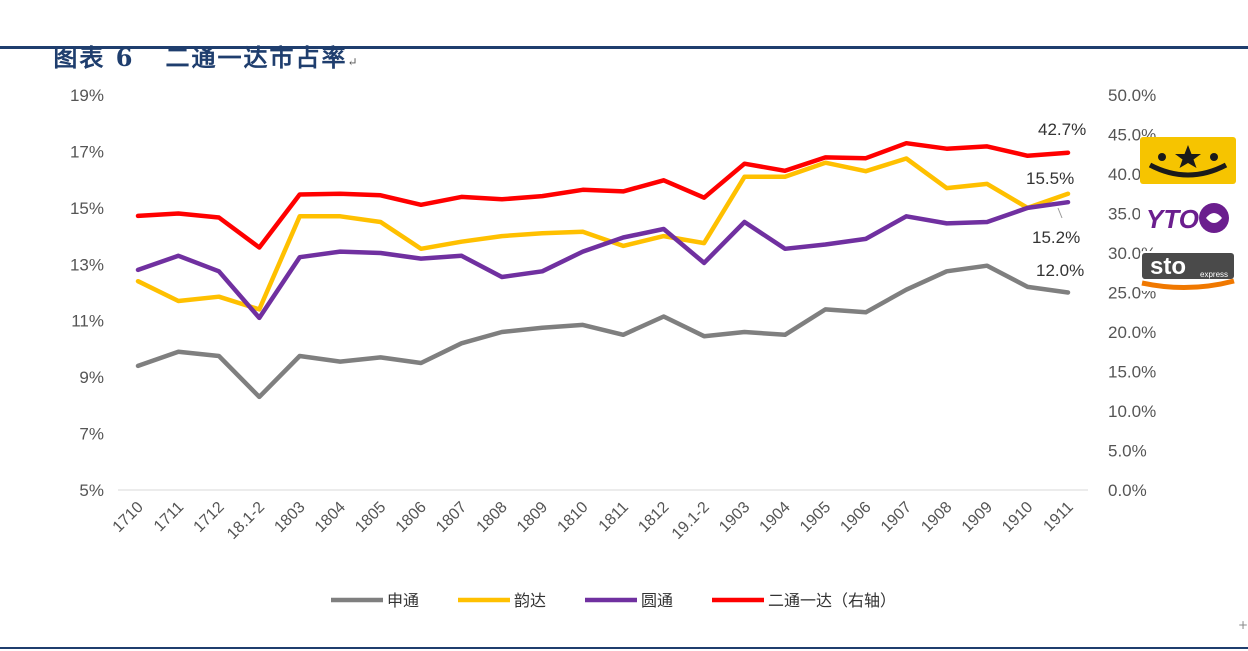 Image resolution: width=1248 pixels, height=651 pixels. What do you see at coordinates (1132, 411) in the screenshot?
I see `right-tick-label: 10.0%` at bounding box center [1132, 411].